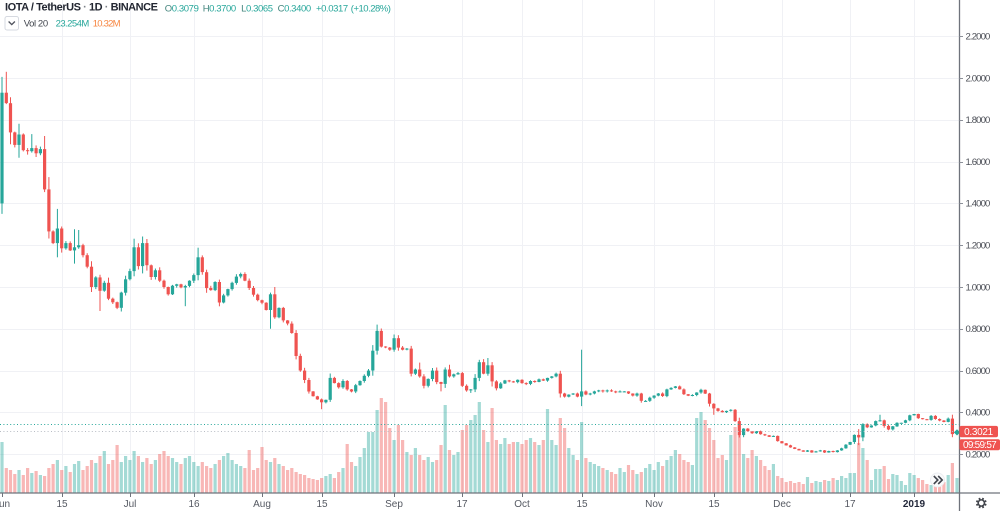  I want to click on svg-text: 0.3021, so click(979, 432).